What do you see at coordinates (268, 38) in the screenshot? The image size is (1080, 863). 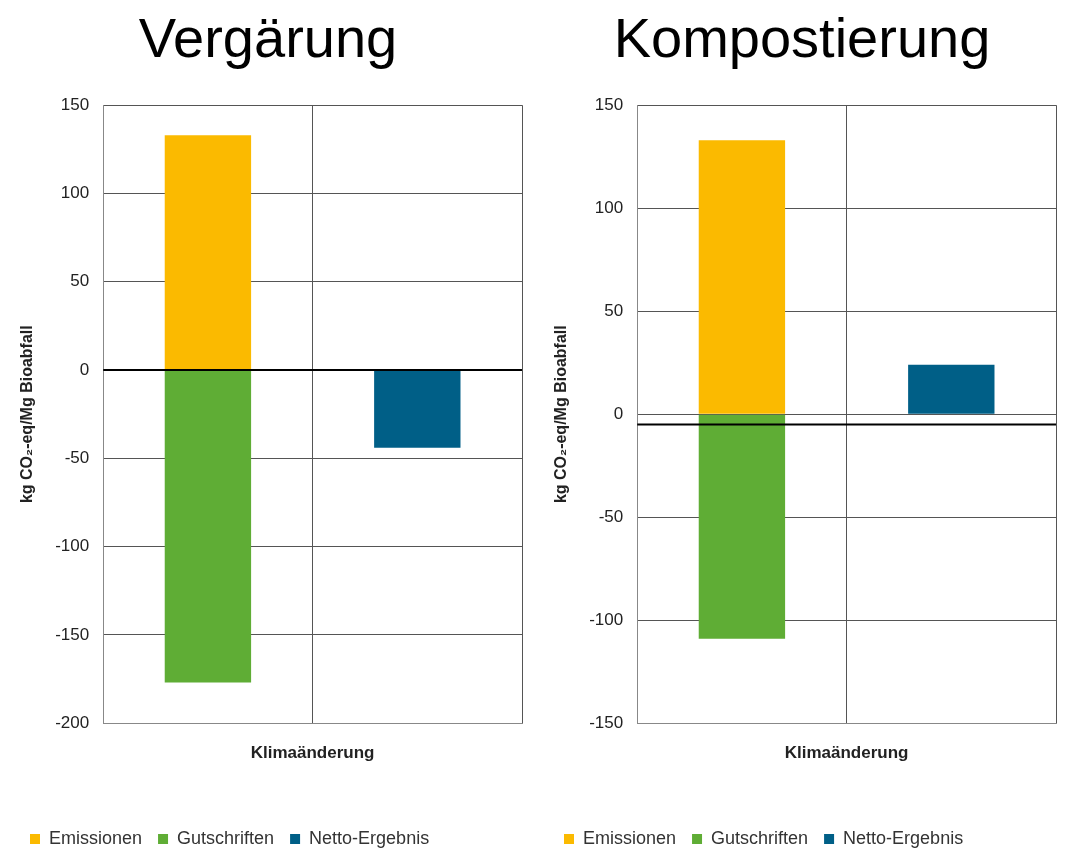 I see `chart-title: Vergärung` at bounding box center [268, 38].